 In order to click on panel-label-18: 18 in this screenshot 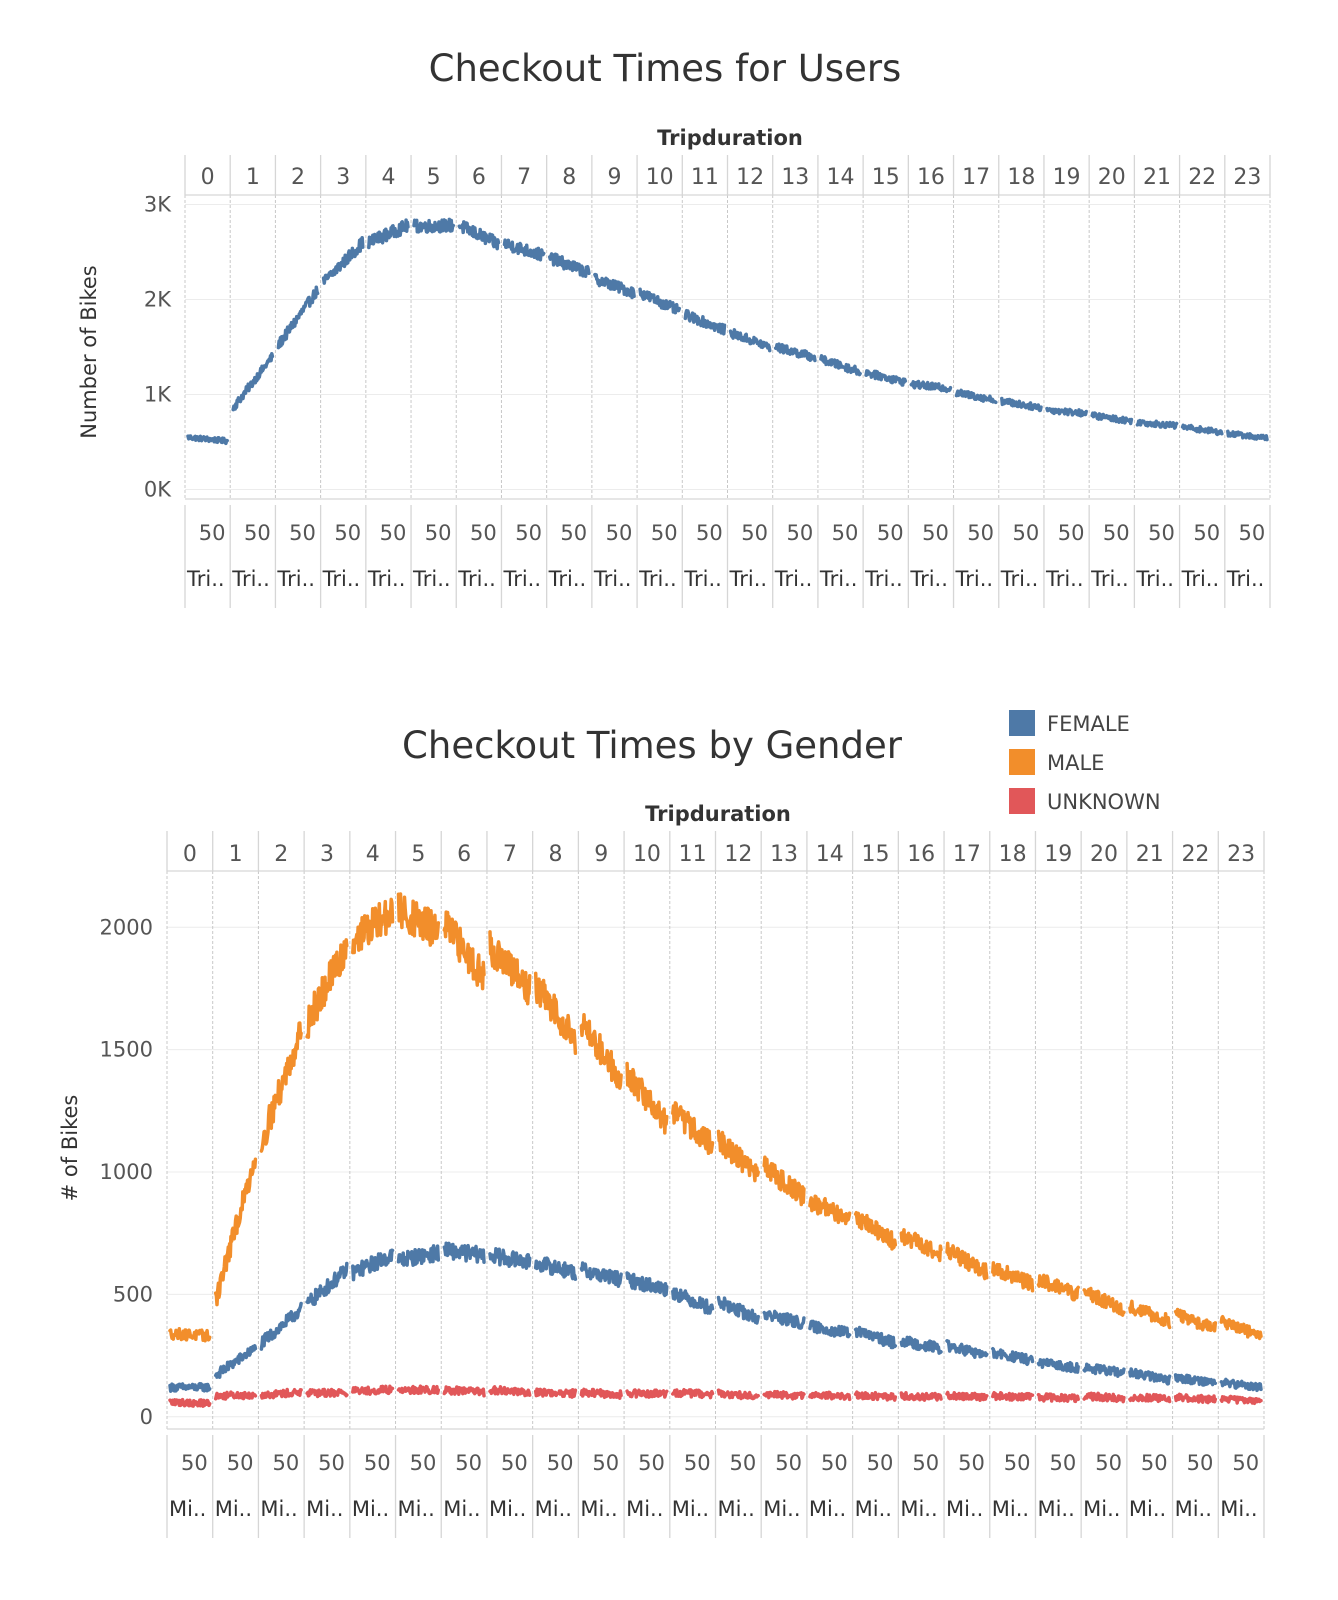, I will do `click(1021, 177)`.